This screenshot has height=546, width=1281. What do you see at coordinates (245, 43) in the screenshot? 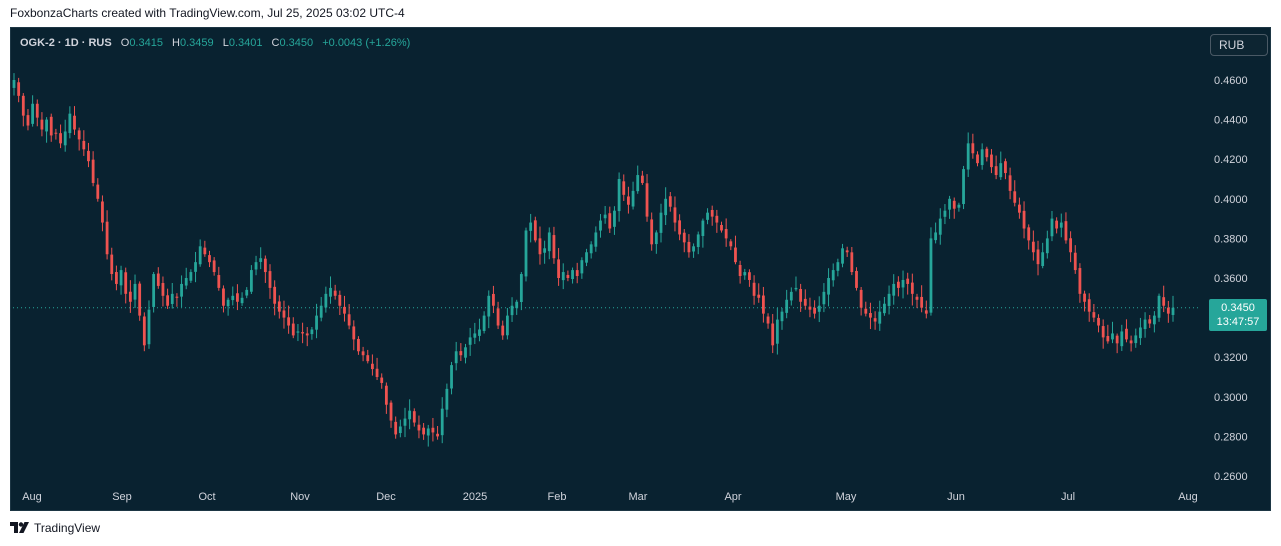
I see `low-value: 0.3401` at bounding box center [245, 43].